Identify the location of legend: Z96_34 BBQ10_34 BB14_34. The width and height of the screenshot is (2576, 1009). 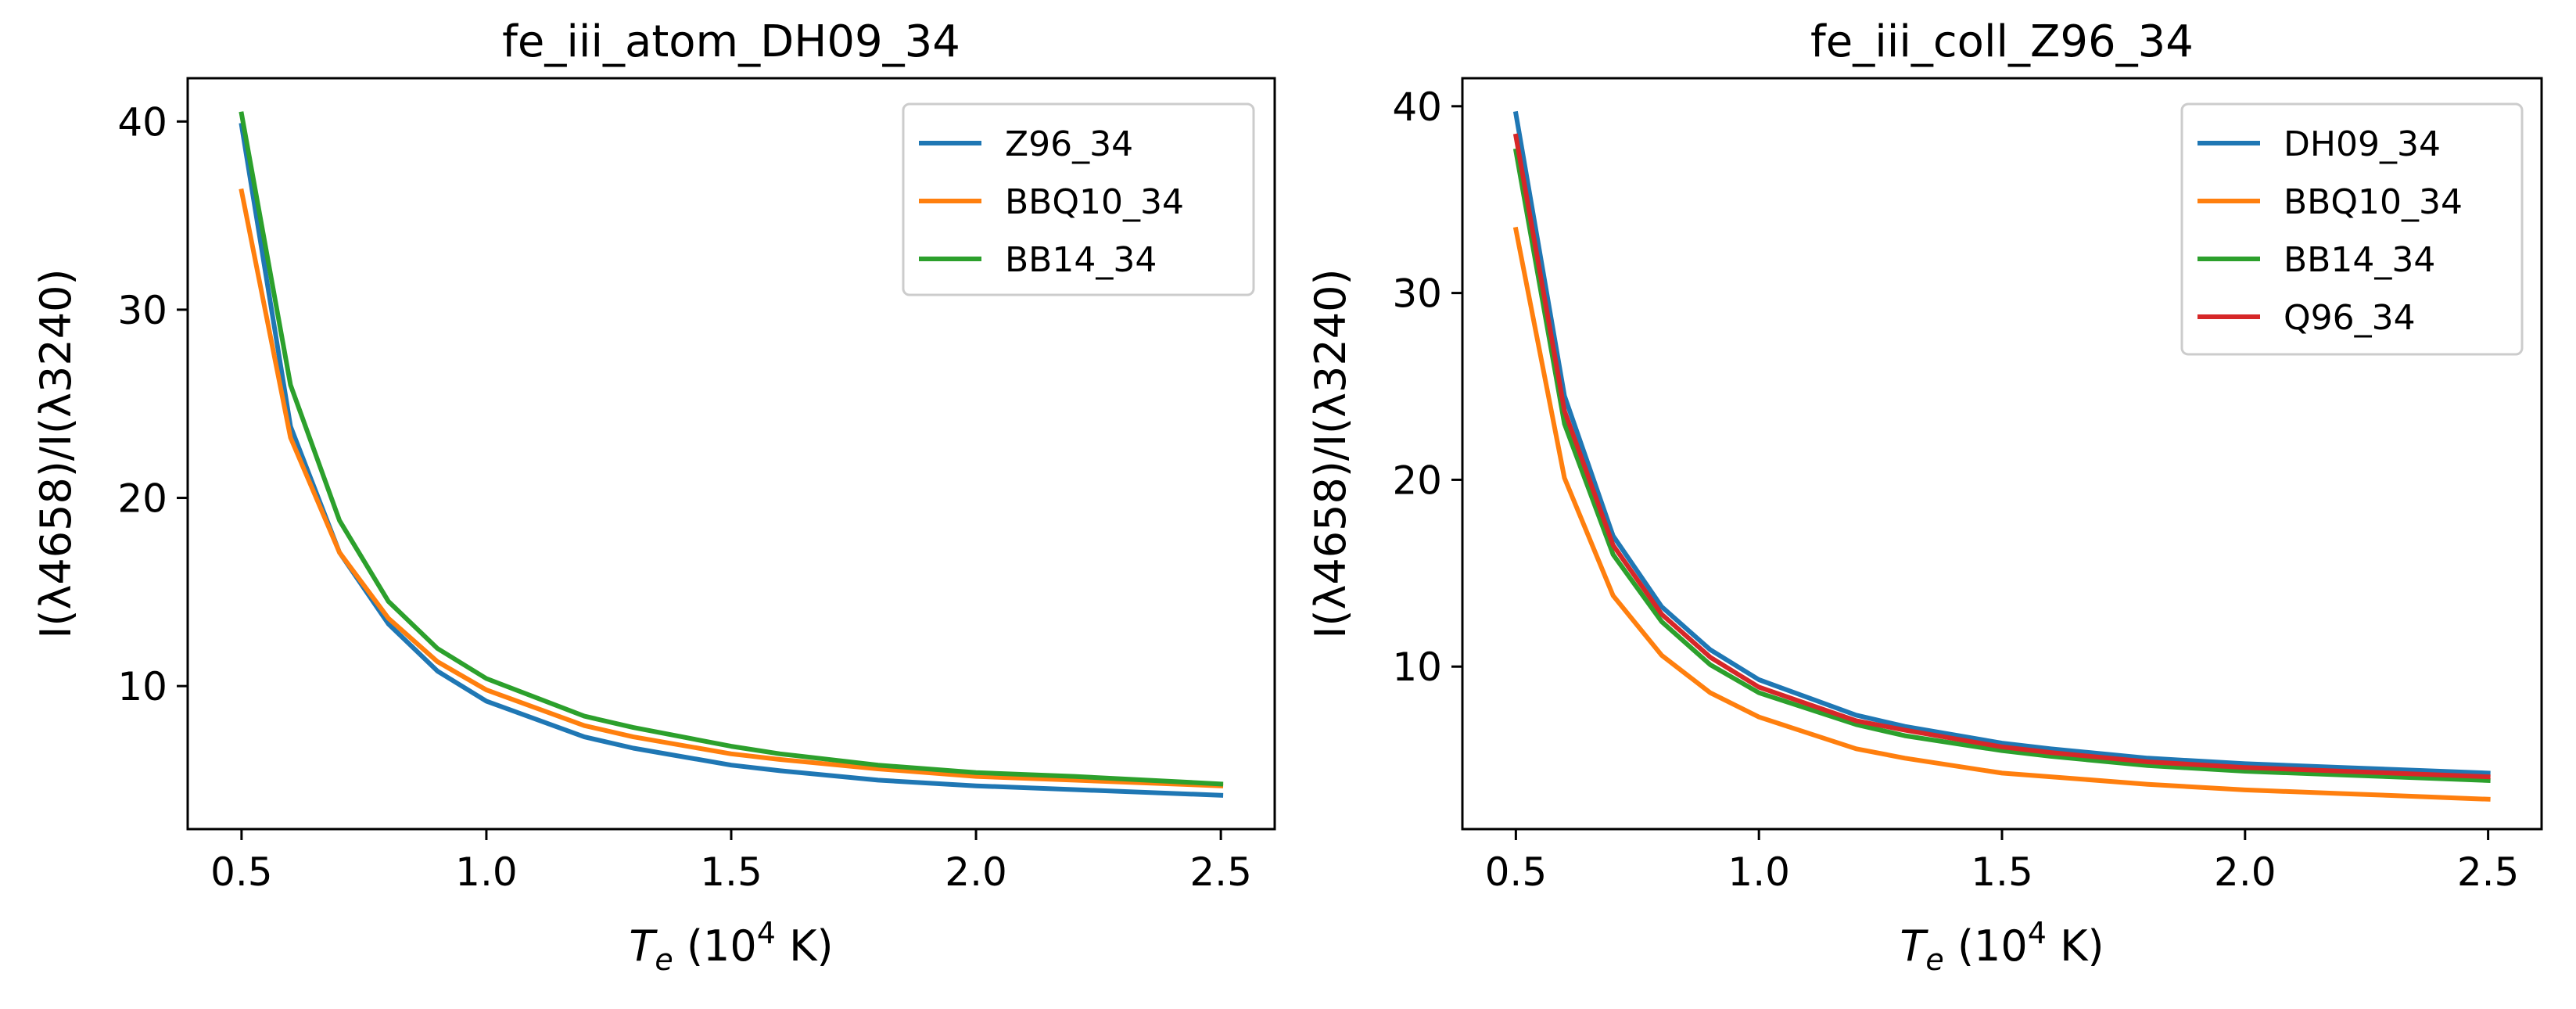
(1078, 199).